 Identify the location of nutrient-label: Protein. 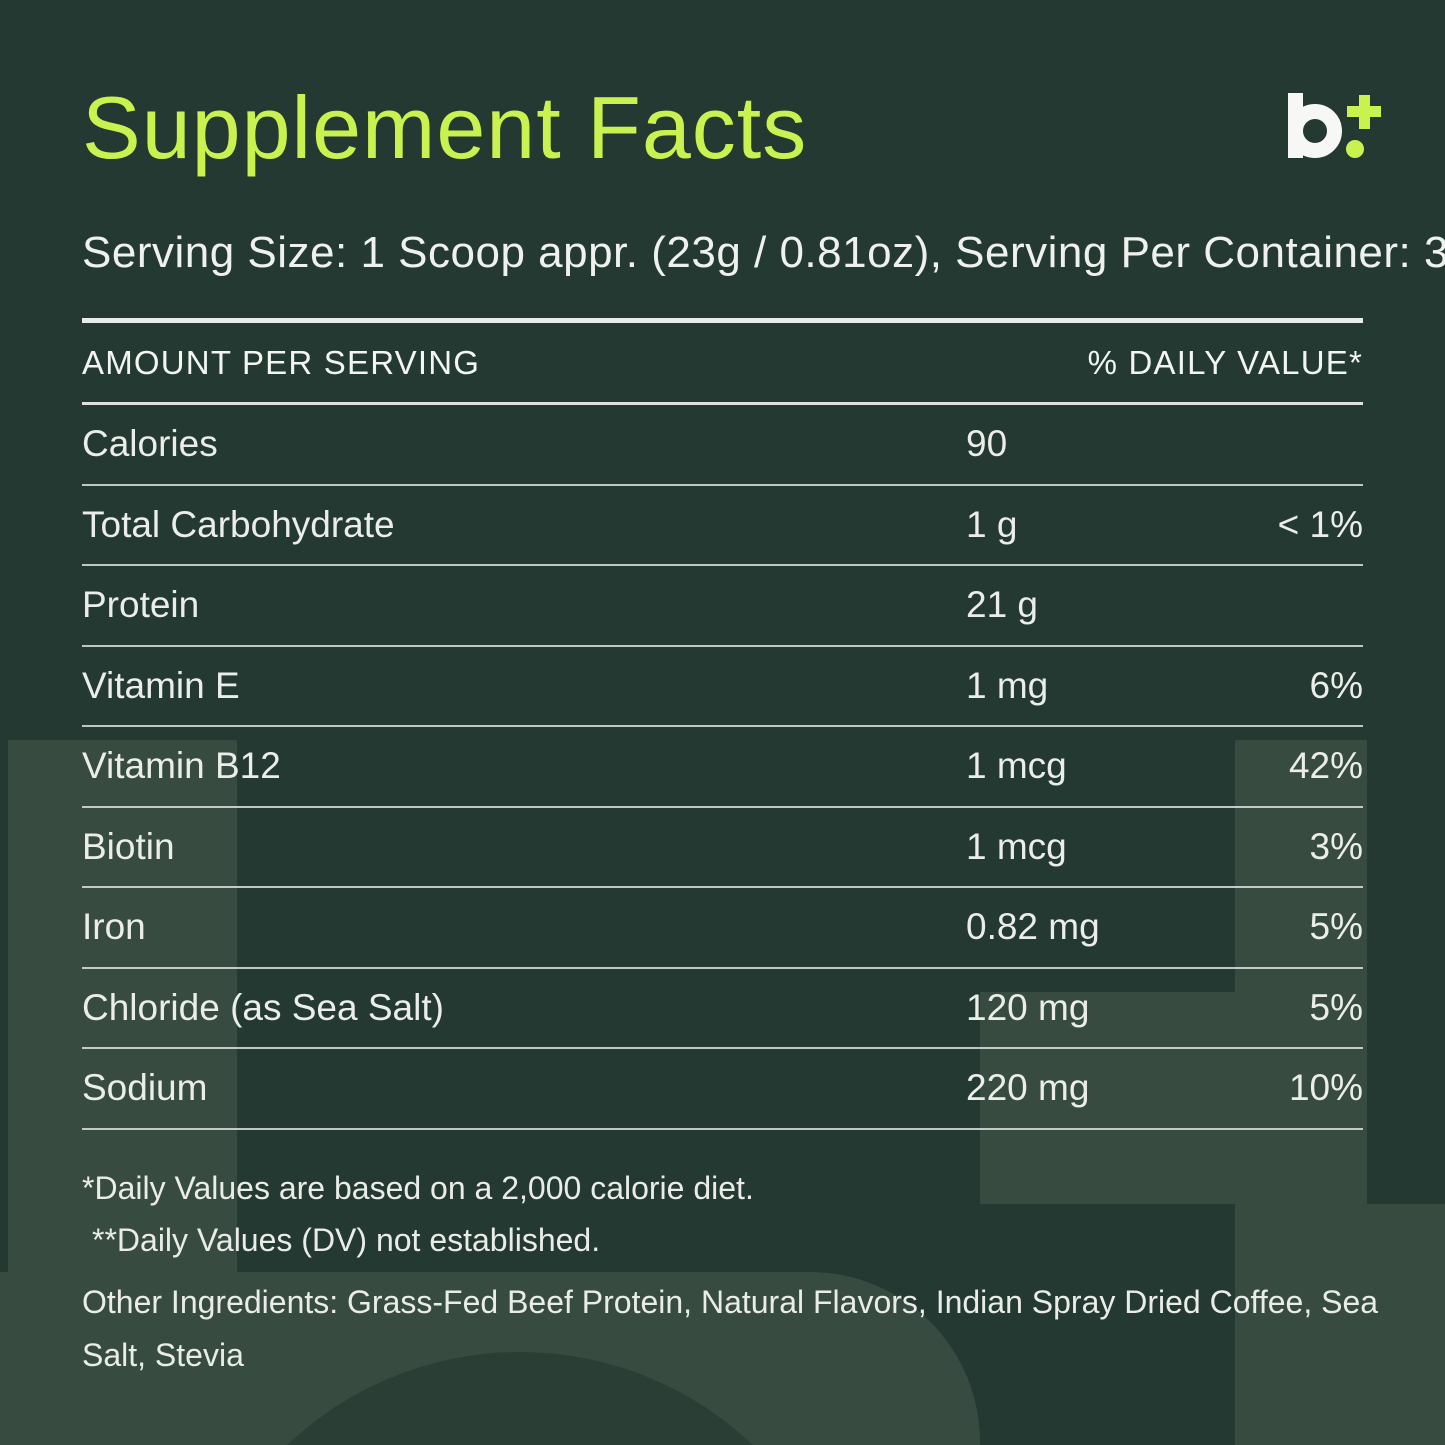
(141, 605).